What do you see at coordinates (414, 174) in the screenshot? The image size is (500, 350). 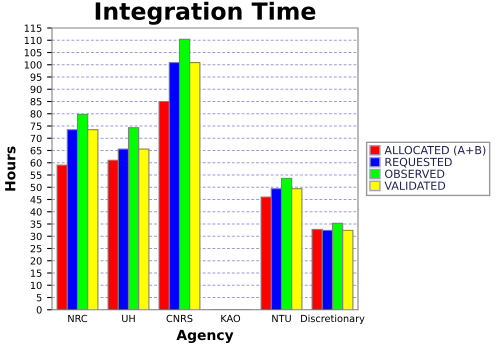 I see `legend-label: OBSERVED` at bounding box center [414, 174].